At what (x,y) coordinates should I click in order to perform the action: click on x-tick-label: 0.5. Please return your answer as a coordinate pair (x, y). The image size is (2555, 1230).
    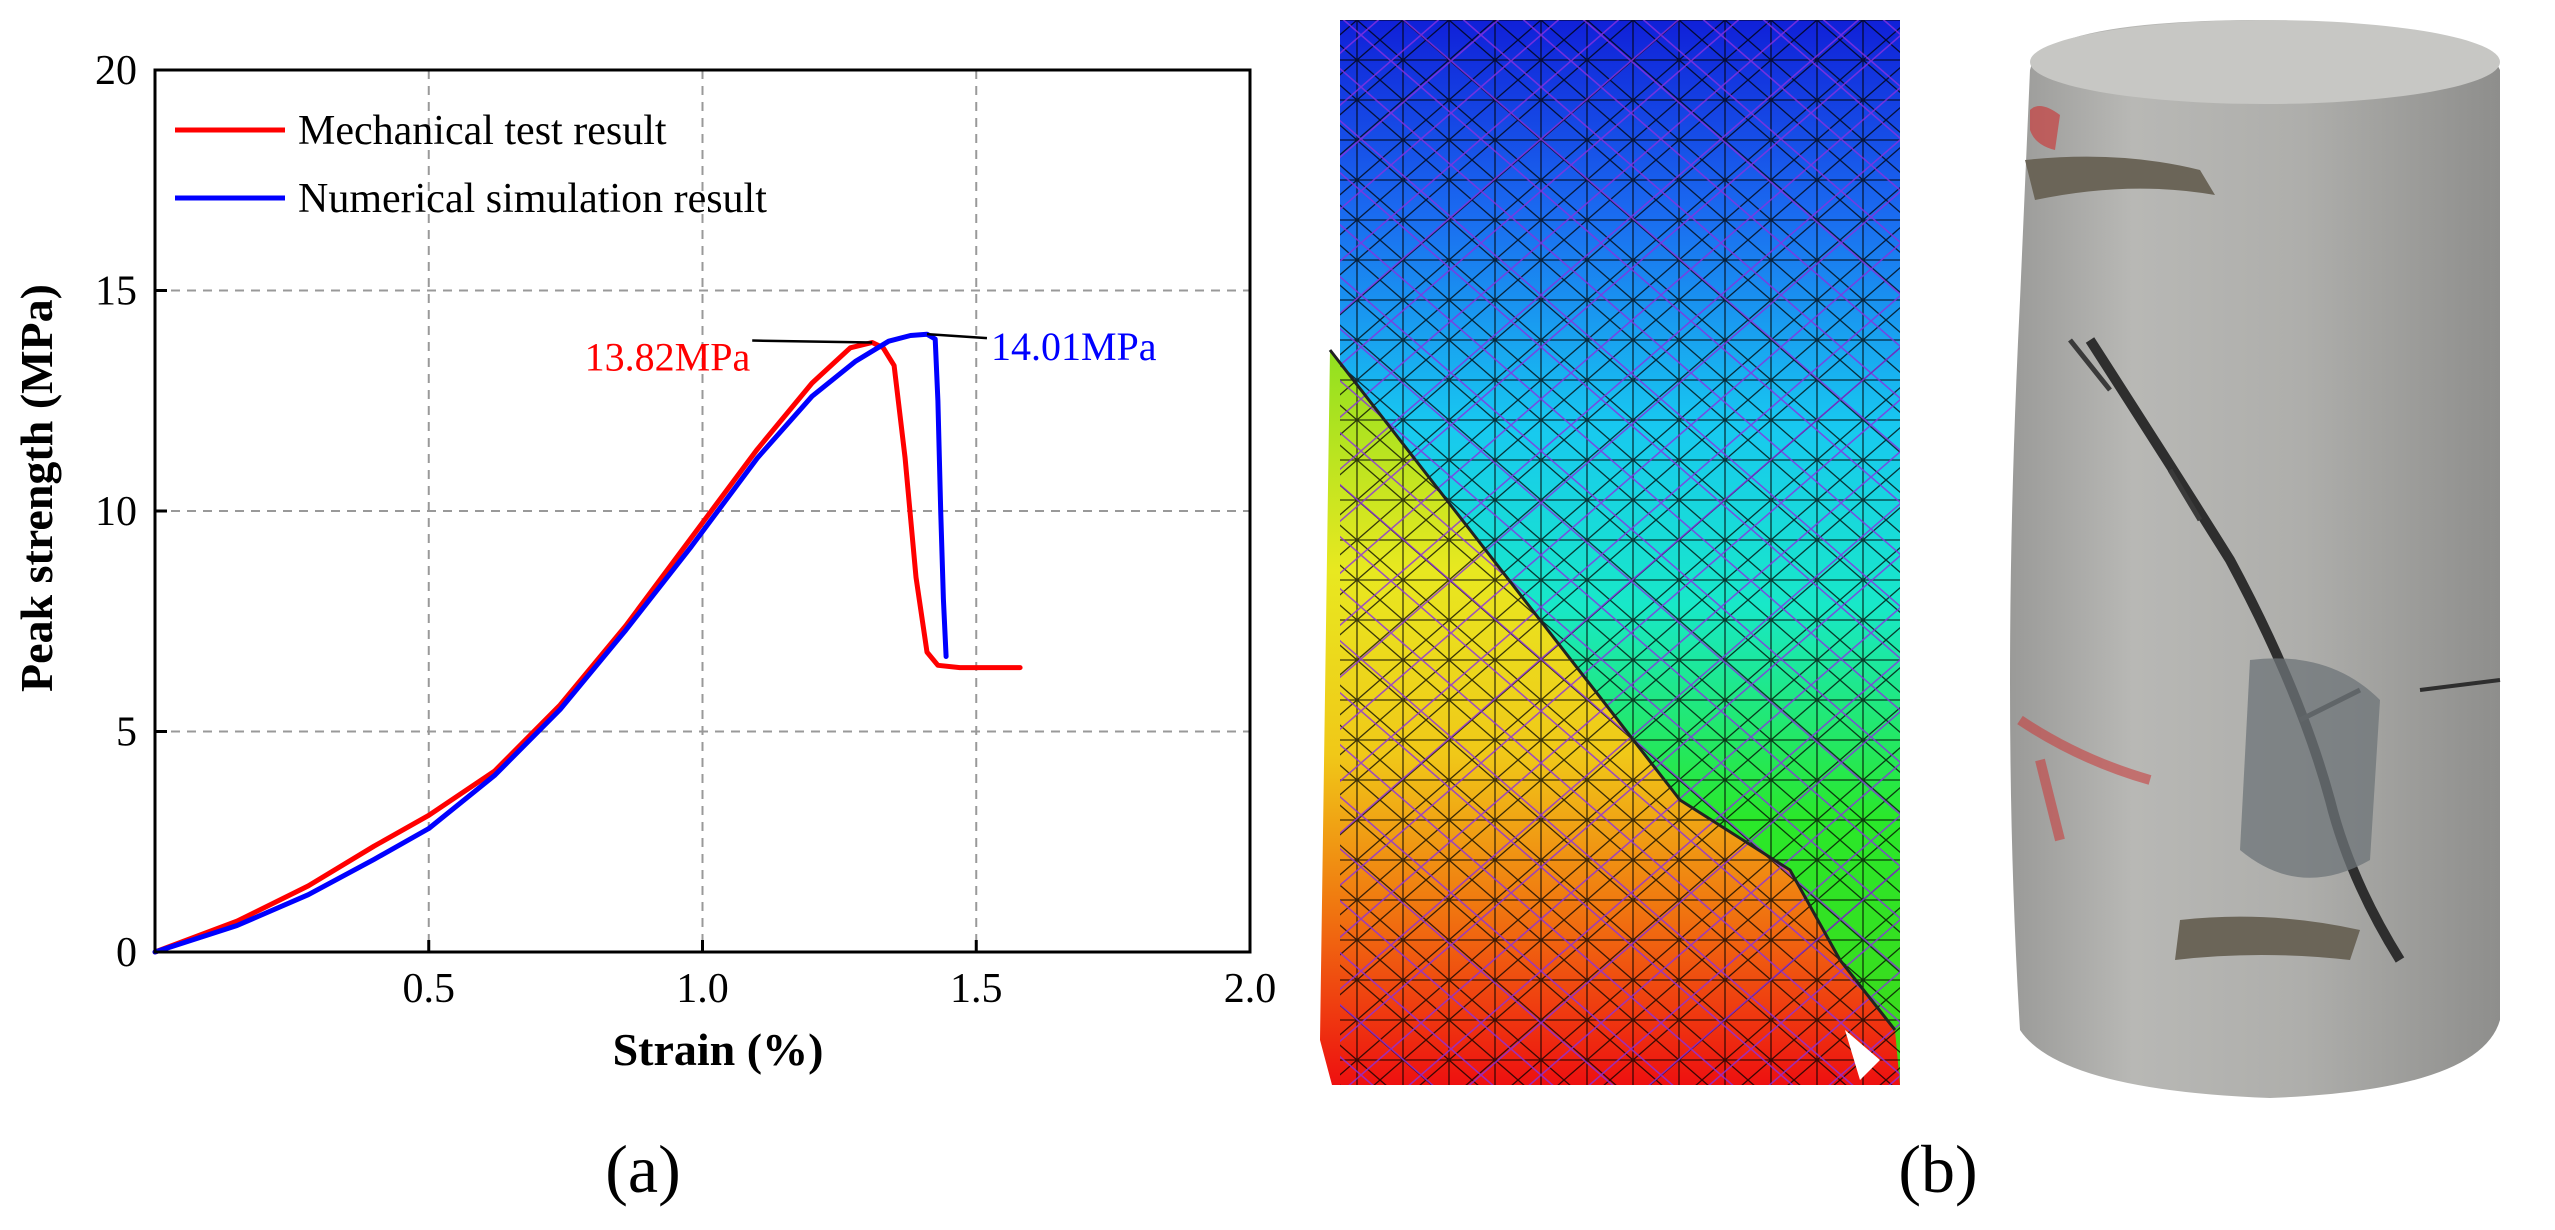
    Looking at the image, I should click on (429, 989).